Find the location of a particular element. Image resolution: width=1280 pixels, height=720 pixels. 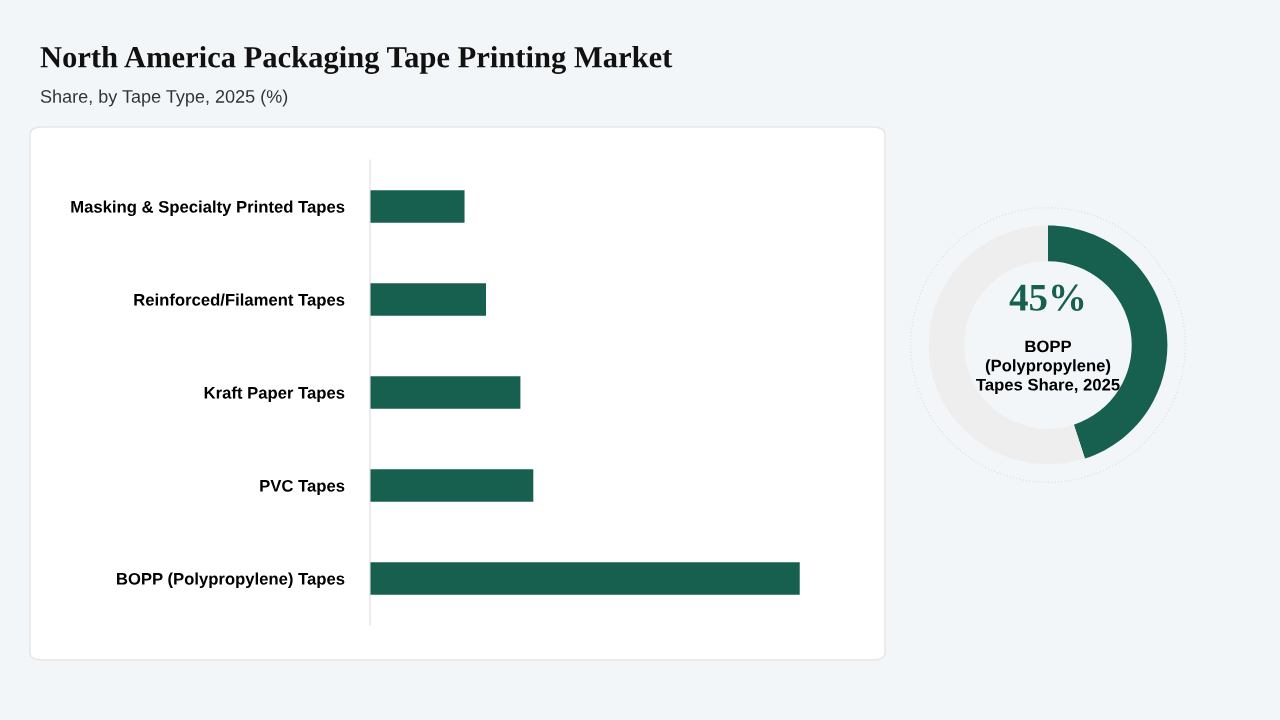

y-tick-label: PVC Tapes is located at coordinates (302, 487).